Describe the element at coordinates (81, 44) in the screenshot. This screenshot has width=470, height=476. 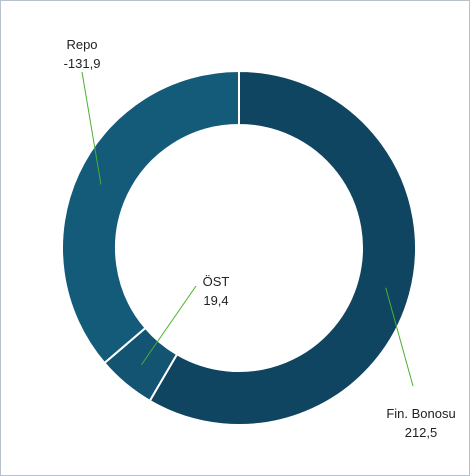
I see `label-repo-name: Repo` at that location.